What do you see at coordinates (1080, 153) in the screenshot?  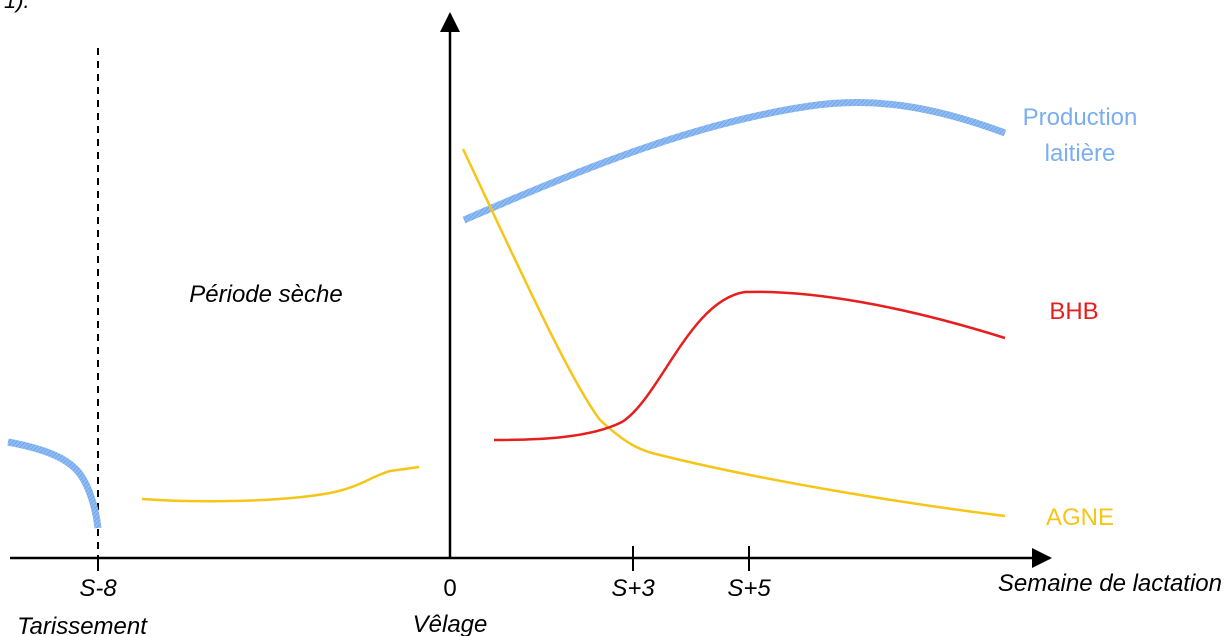 I see `milk-series-label-line2: laitière` at bounding box center [1080, 153].